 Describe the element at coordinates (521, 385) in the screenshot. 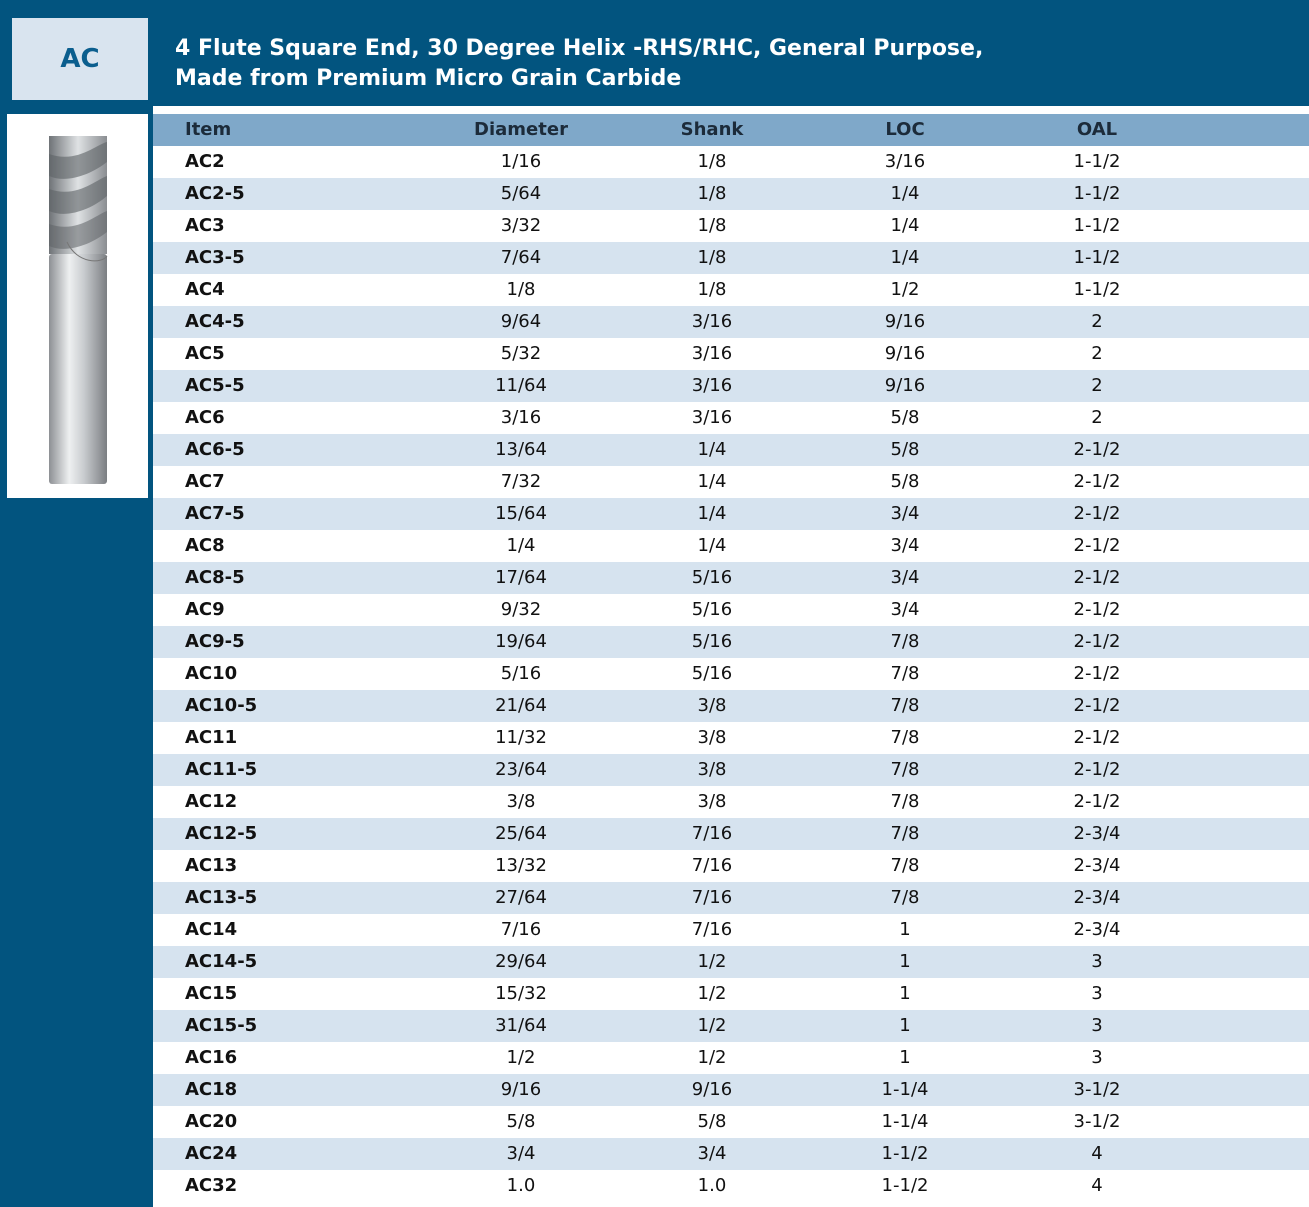

I see `value-cell: 11/64` at that location.